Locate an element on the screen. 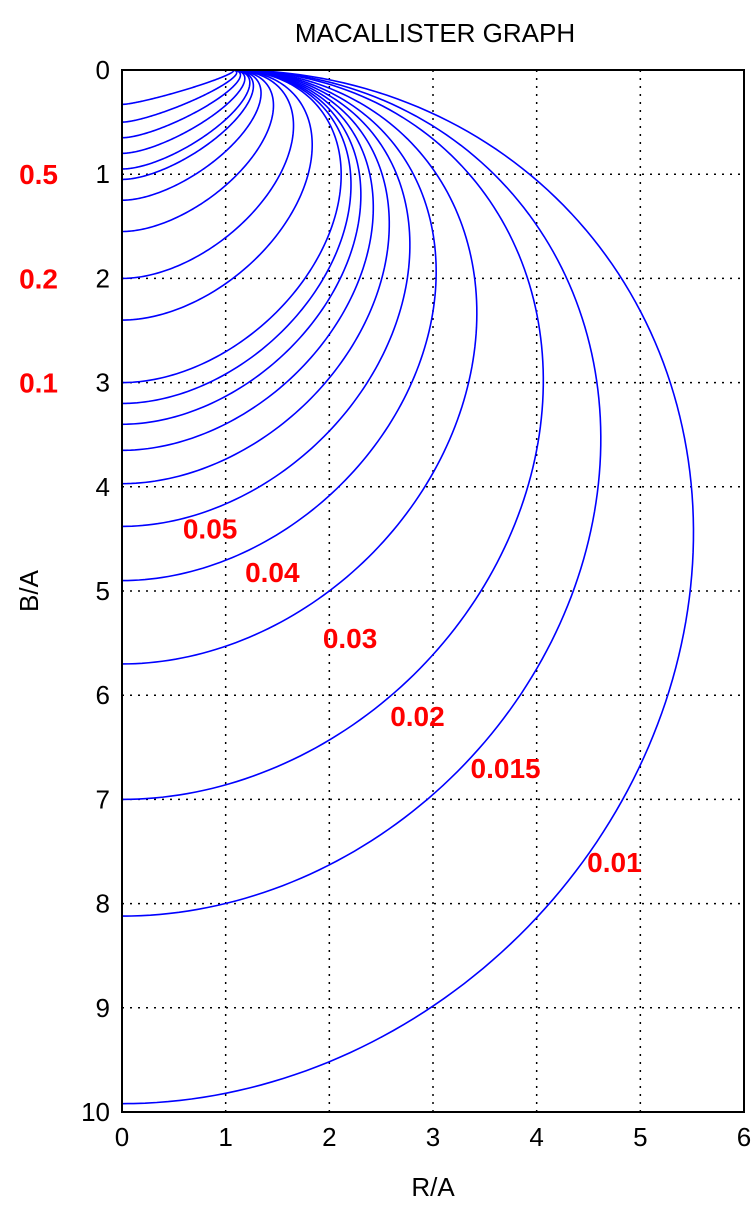 The width and height of the screenshot is (756, 1207). x-tick-label: 6 is located at coordinates (744, 1137).